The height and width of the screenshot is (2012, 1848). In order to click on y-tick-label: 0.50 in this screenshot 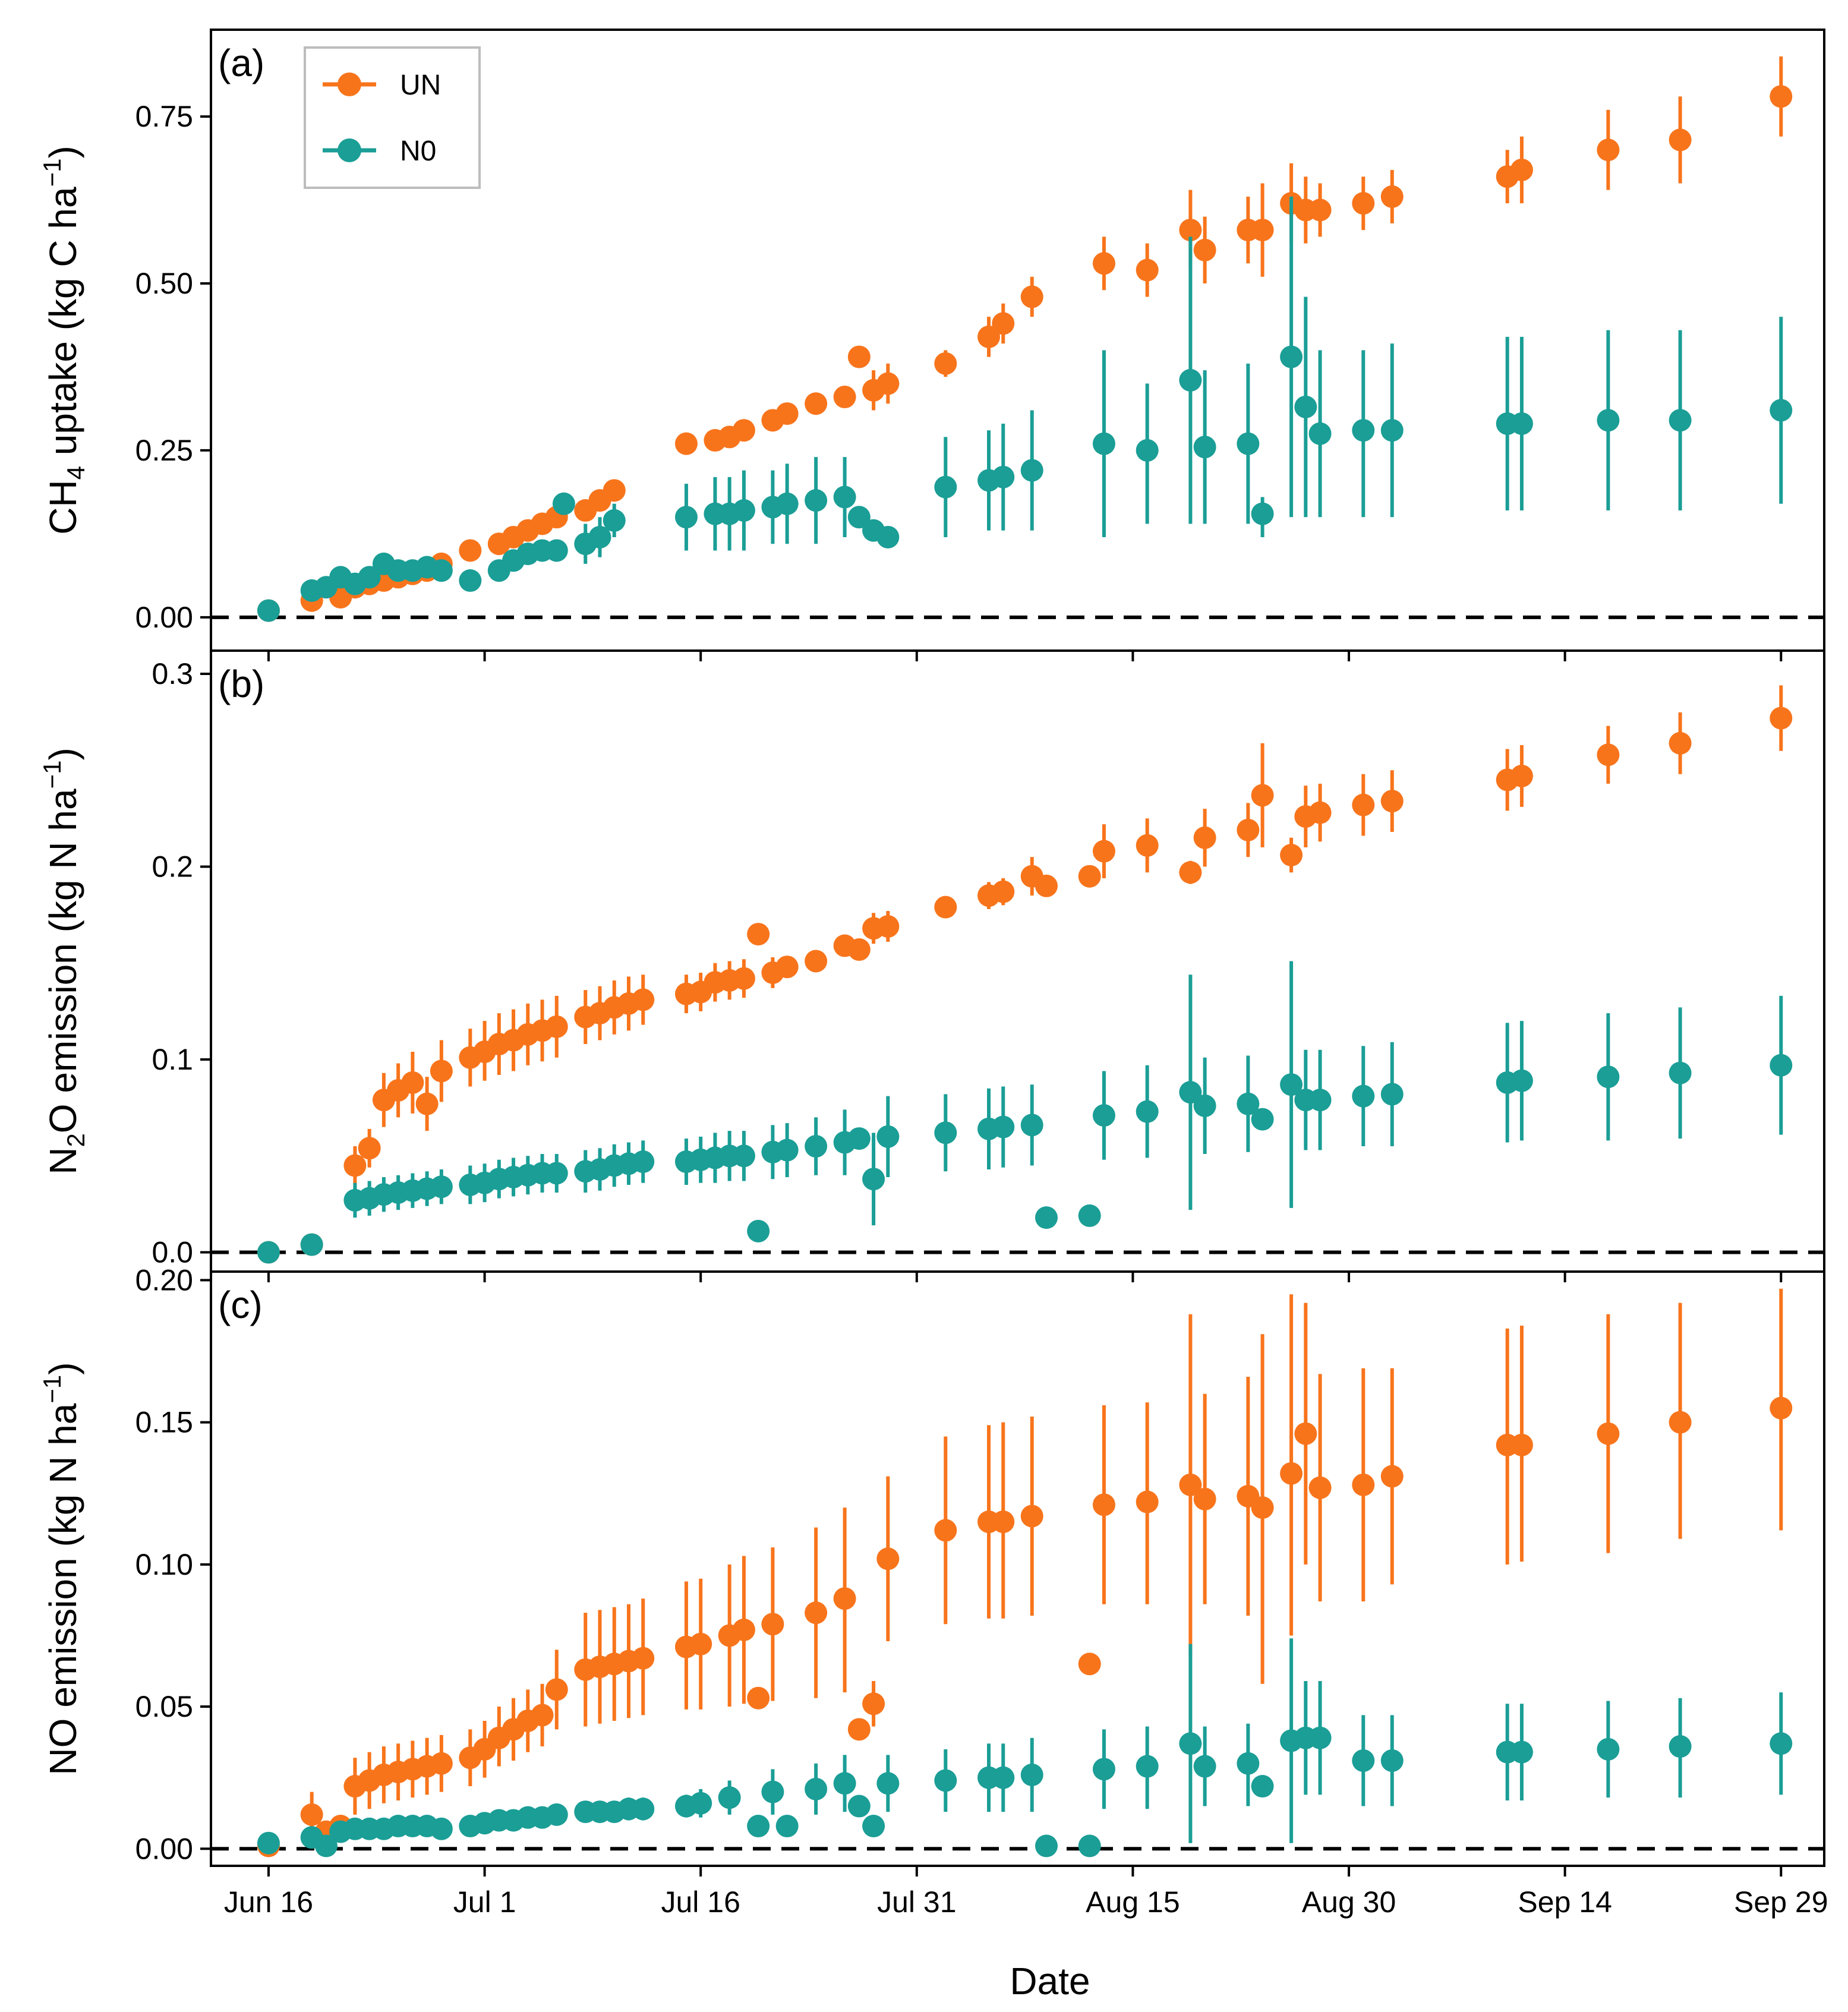, I will do `click(164, 283)`.